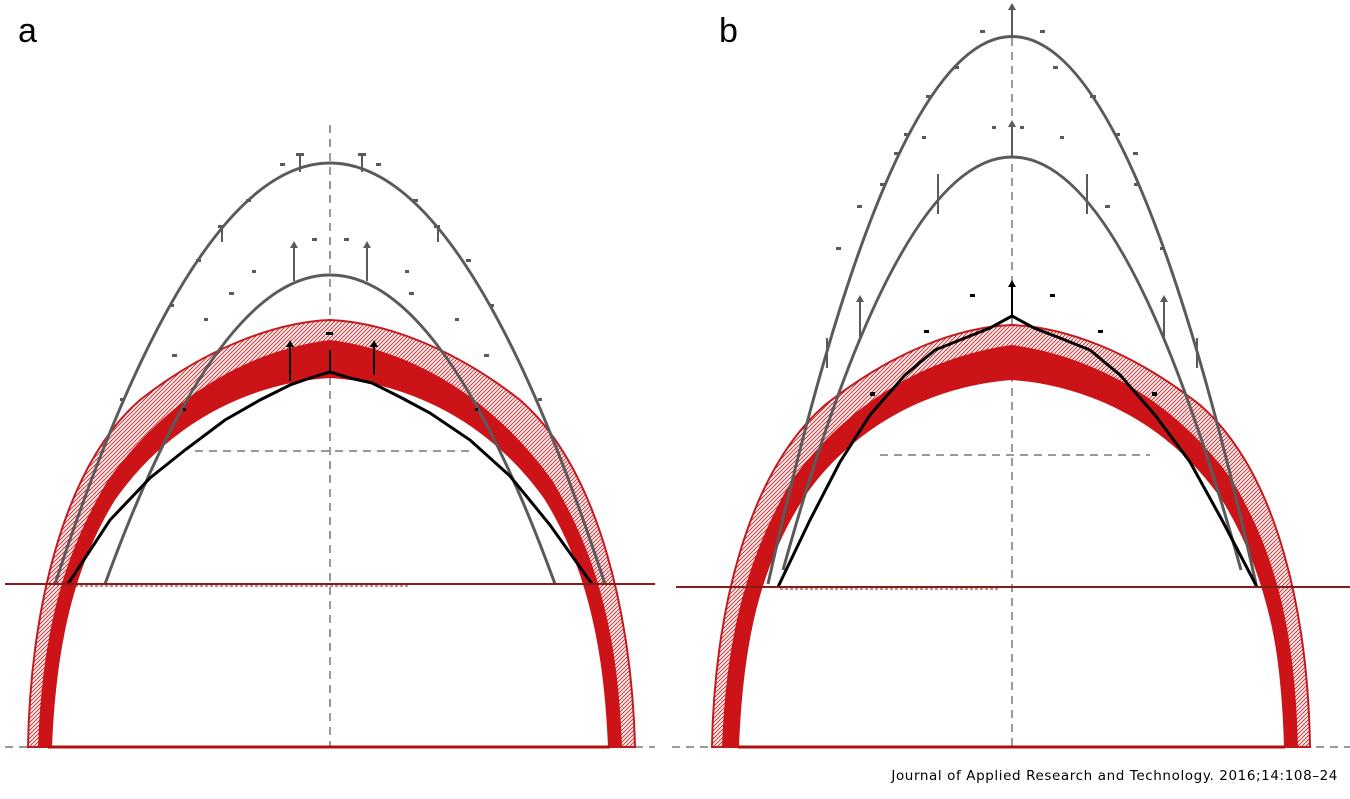 This screenshot has width=1350, height=799. Describe the element at coordinates (1013, 338) in the screenshot. I see `panel-b-black-markers` at that location.